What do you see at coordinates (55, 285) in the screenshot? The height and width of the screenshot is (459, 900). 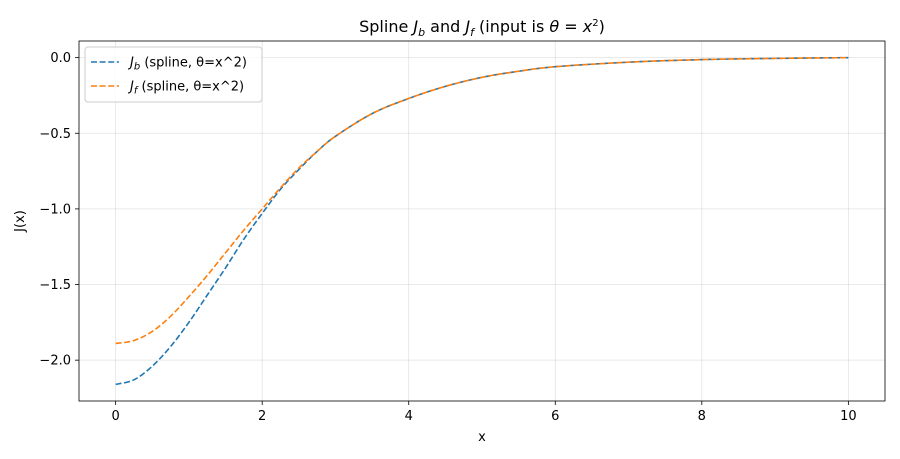 I see `y-tick-label: −1.5` at bounding box center [55, 285].